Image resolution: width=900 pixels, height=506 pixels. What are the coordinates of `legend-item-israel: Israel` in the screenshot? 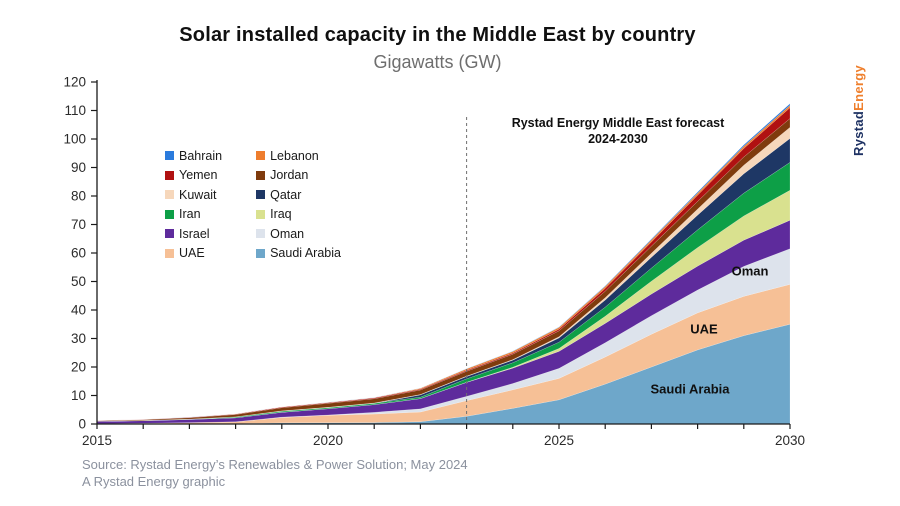 It's located at (193, 234).